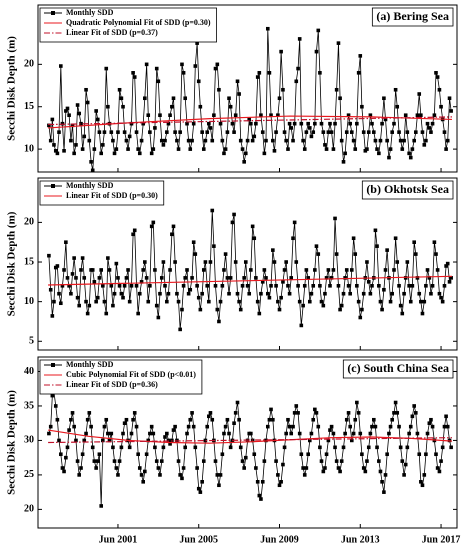 The width and height of the screenshot is (469, 550). I want to click on x-tick-label: Jun 2005, so click(198, 539).